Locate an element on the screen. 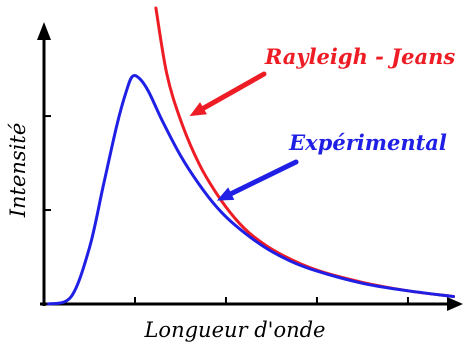 The height and width of the screenshot is (352, 464). rayleigh-jeans-arrow is located at coordinates (228, 94).